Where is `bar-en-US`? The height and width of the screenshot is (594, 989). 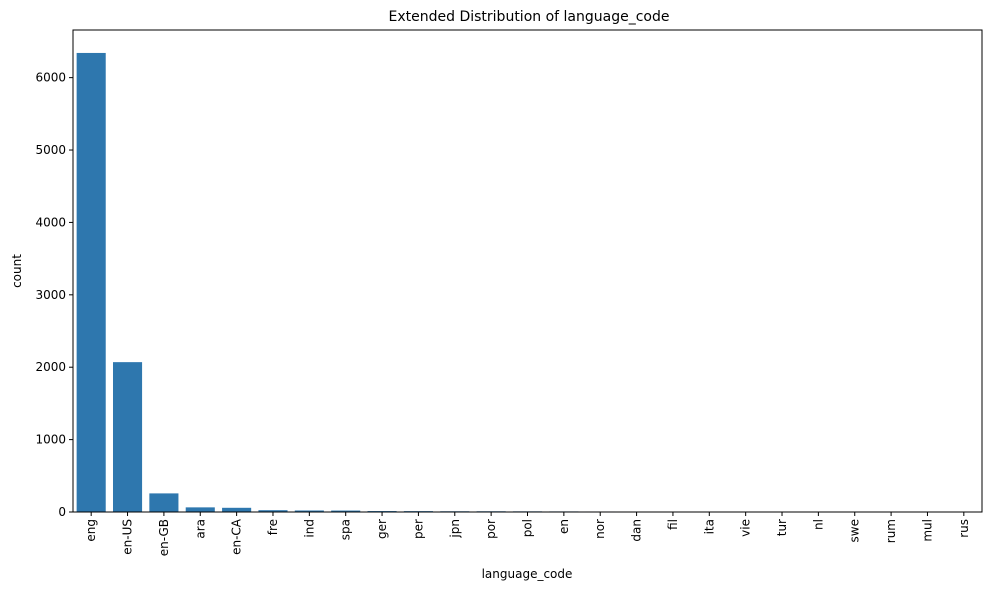
bar-en-US is located at coordinates (127, 437).